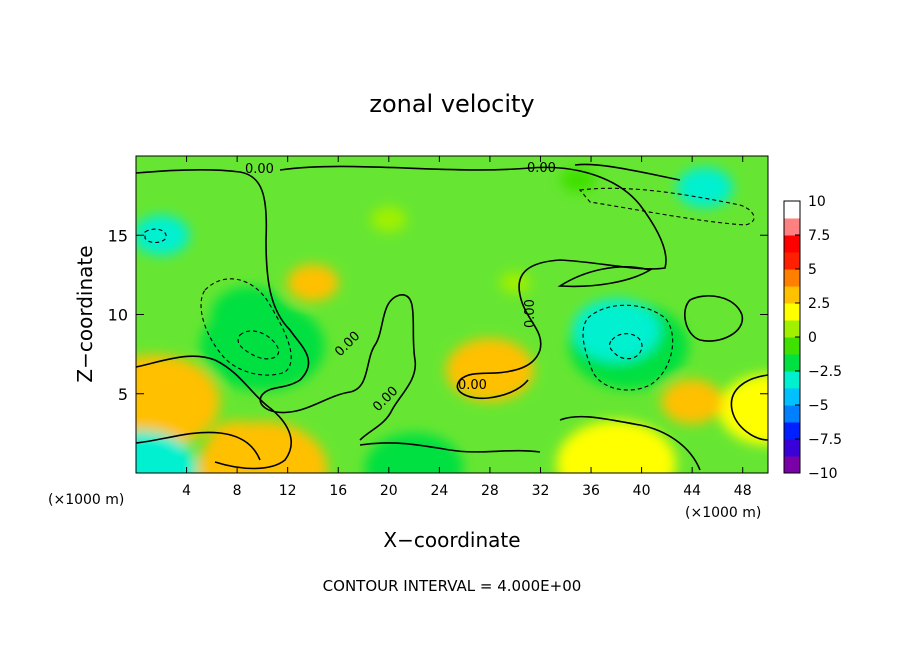 The height and width of the screenshot is (654, 904). What do you see at coordinates (825, 440) in the screenshot?
I see `colorbar-tick-label: −7.5` at bounding box center [825, 440].